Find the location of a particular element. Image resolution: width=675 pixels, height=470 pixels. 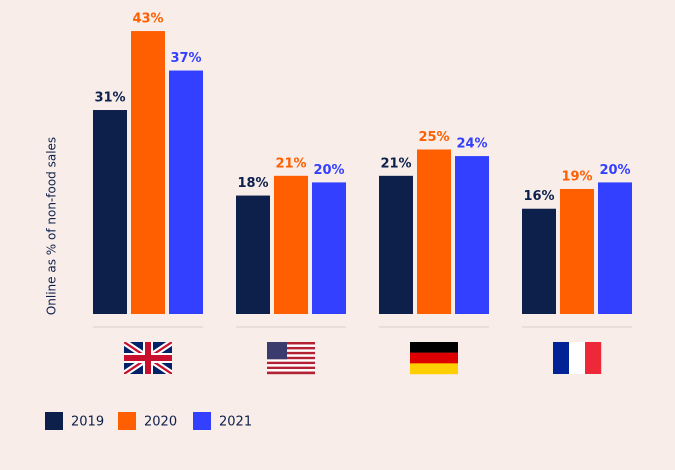

value-label: 43% is located at coordinates (147, 19).